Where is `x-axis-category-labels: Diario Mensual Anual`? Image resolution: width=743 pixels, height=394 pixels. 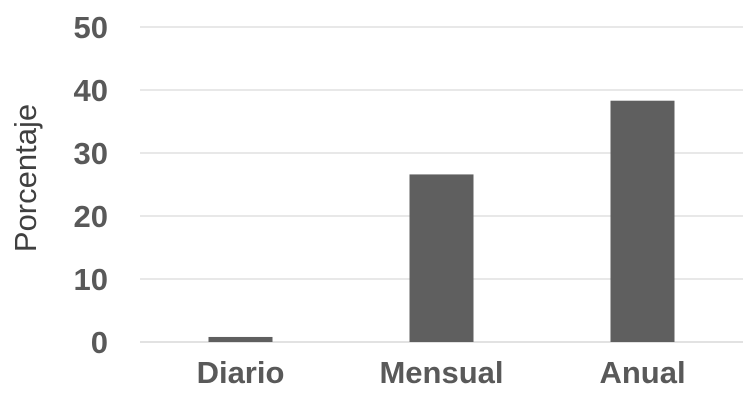 x-axis-category-labels: Diario Mensual Anual is located at coordinates (441, 372).